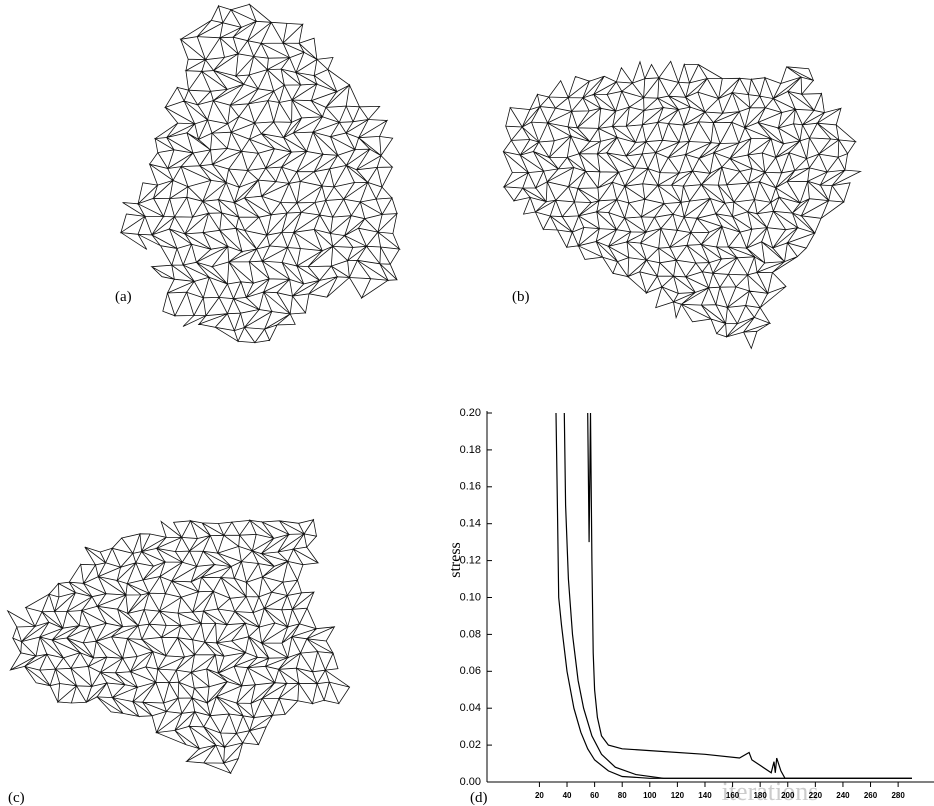 This screenshot has height=806, width=934. What do you see at coordinates (843, 795) in the screenshot?
I see `x-tick-label: 240` at bounding box center [843, 795].